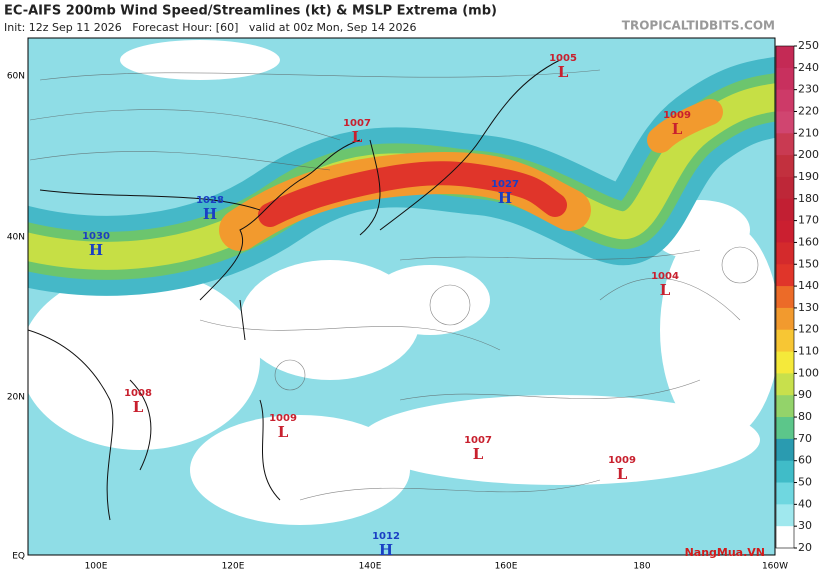  I want to click on colorbar-label: 40, so click(805, 503).